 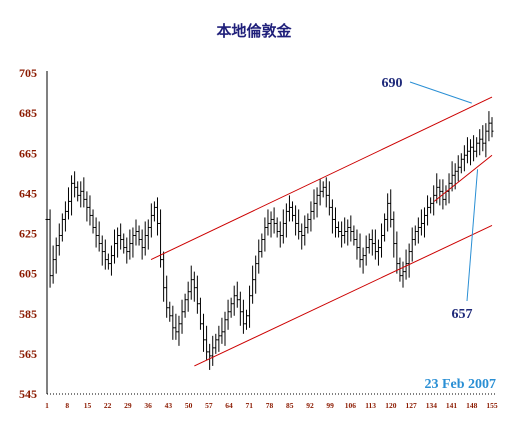 I want to click on x-tick-label: 8, so click(x=67, y=405).